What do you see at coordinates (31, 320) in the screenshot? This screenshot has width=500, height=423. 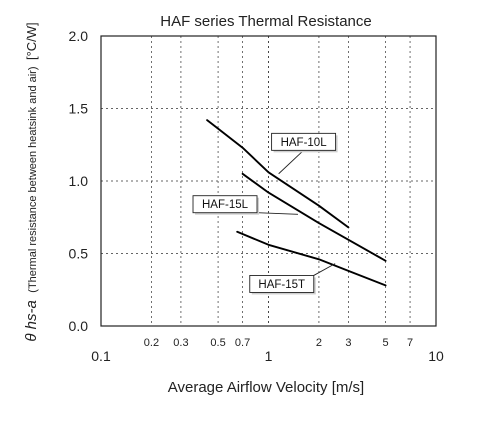 I see `y-axis-label-symbol: θ hs-a` at bounding box center [31, 320].